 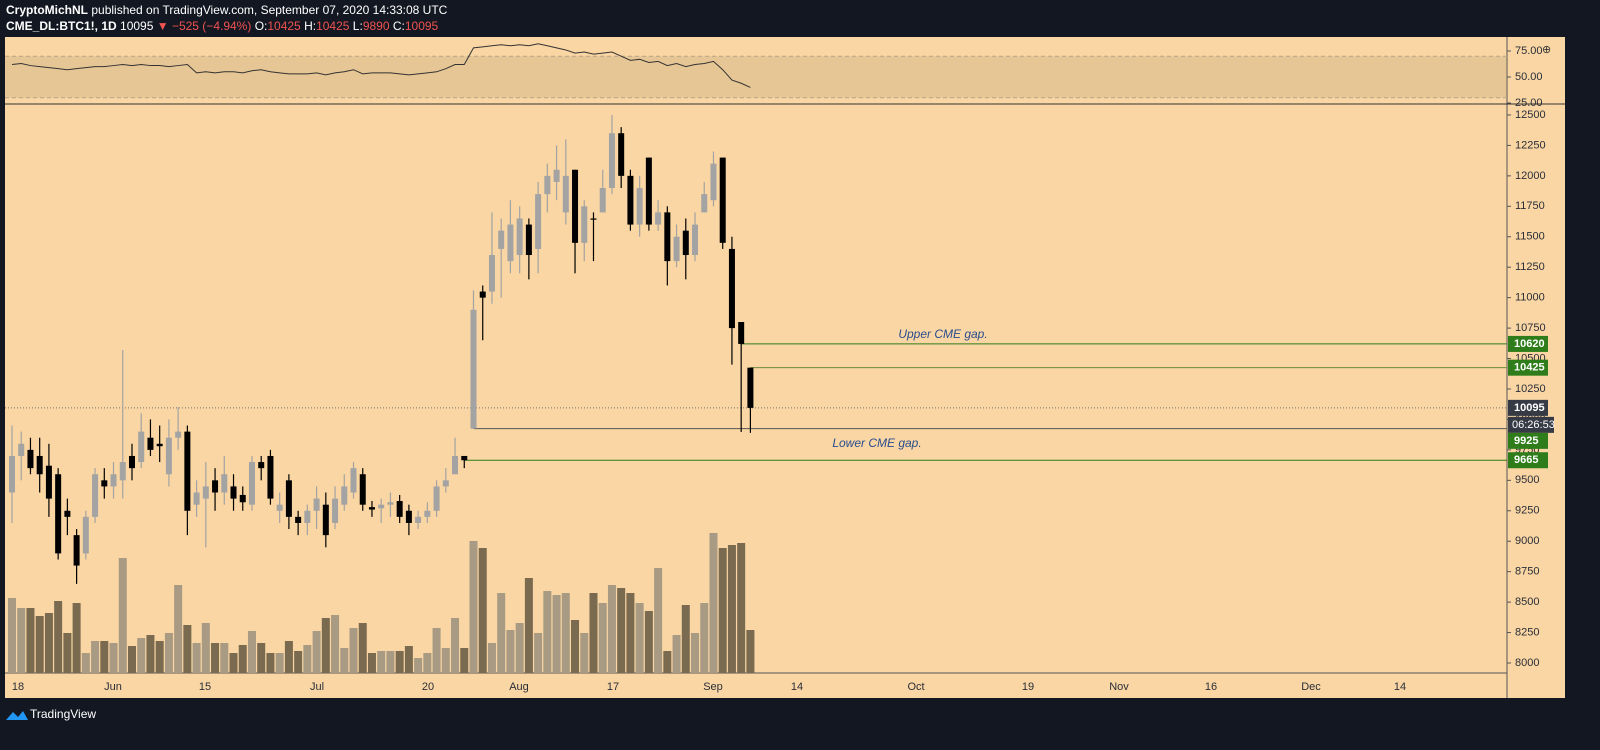 What do you see at coordinates (1526, 441) in the screenshot?
I see `price-label: 9925` at bounding box center [1526, 441].